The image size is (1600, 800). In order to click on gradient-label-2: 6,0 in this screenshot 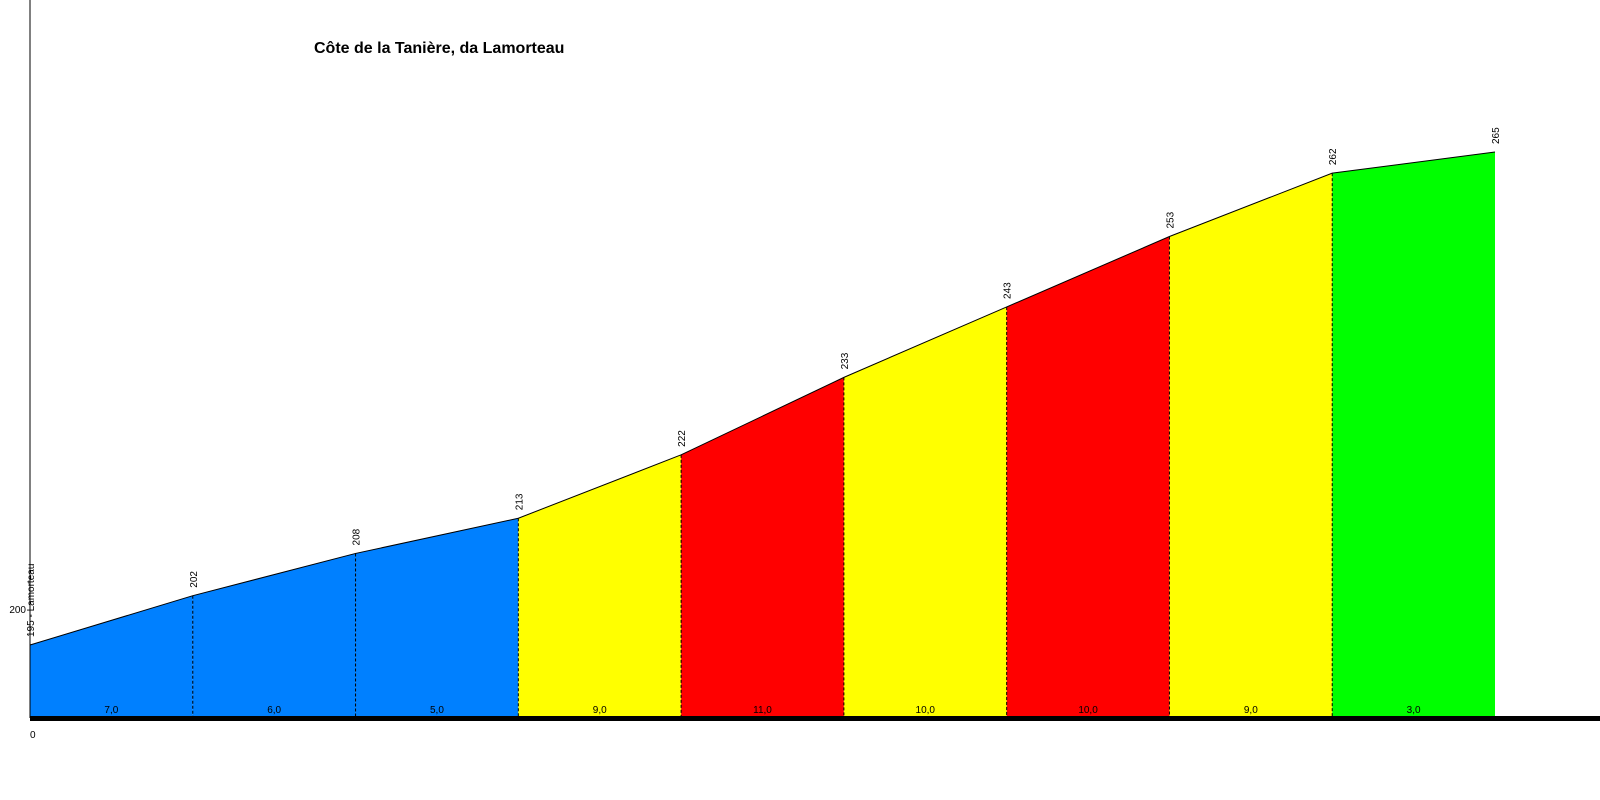, I will do `click(274, 710)`.